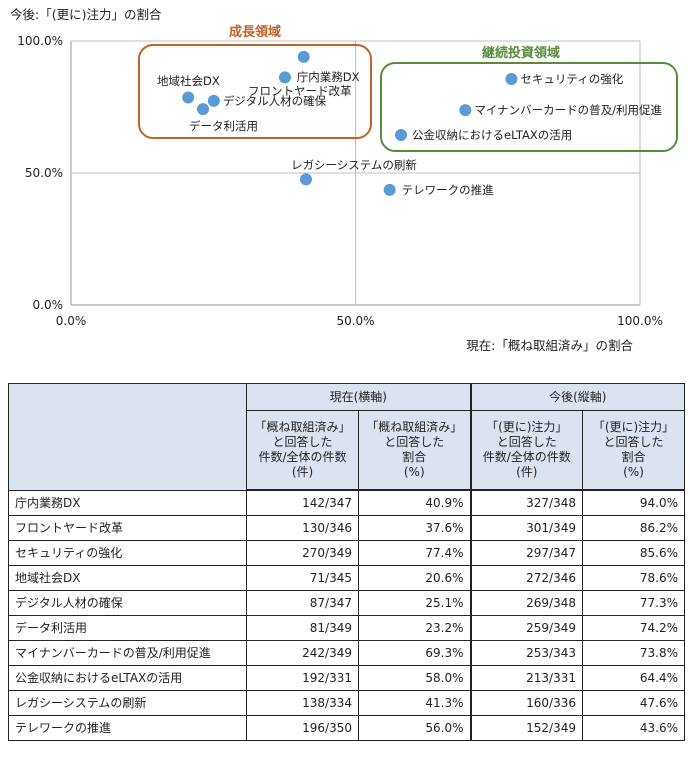 The height and width of the screenshot is (760, 690). I want to click on point-label: マイナンバーカードの普及/利用促進, so click(568, 110).